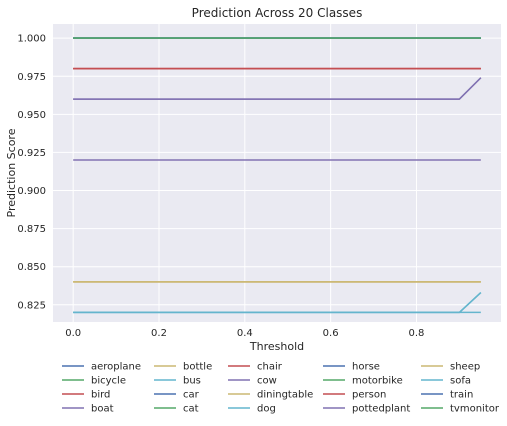  I want to click on x-axis-label: Threshold, so click(276, 346).